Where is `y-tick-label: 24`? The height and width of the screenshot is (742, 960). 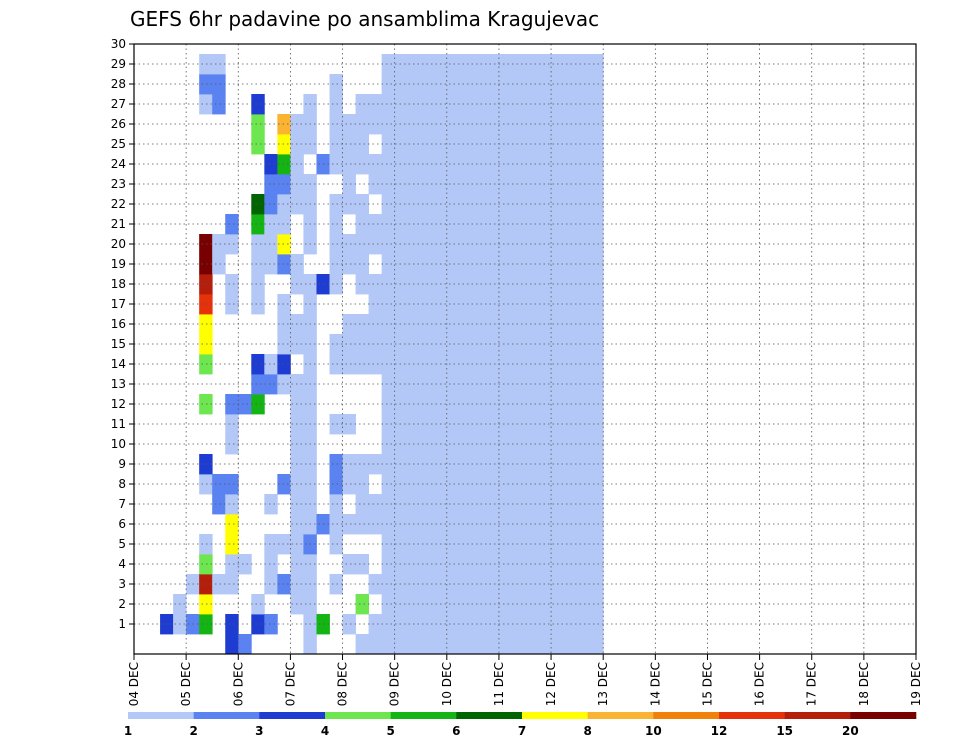
y-tick-label: 24 is located at coordinates (118, 164).